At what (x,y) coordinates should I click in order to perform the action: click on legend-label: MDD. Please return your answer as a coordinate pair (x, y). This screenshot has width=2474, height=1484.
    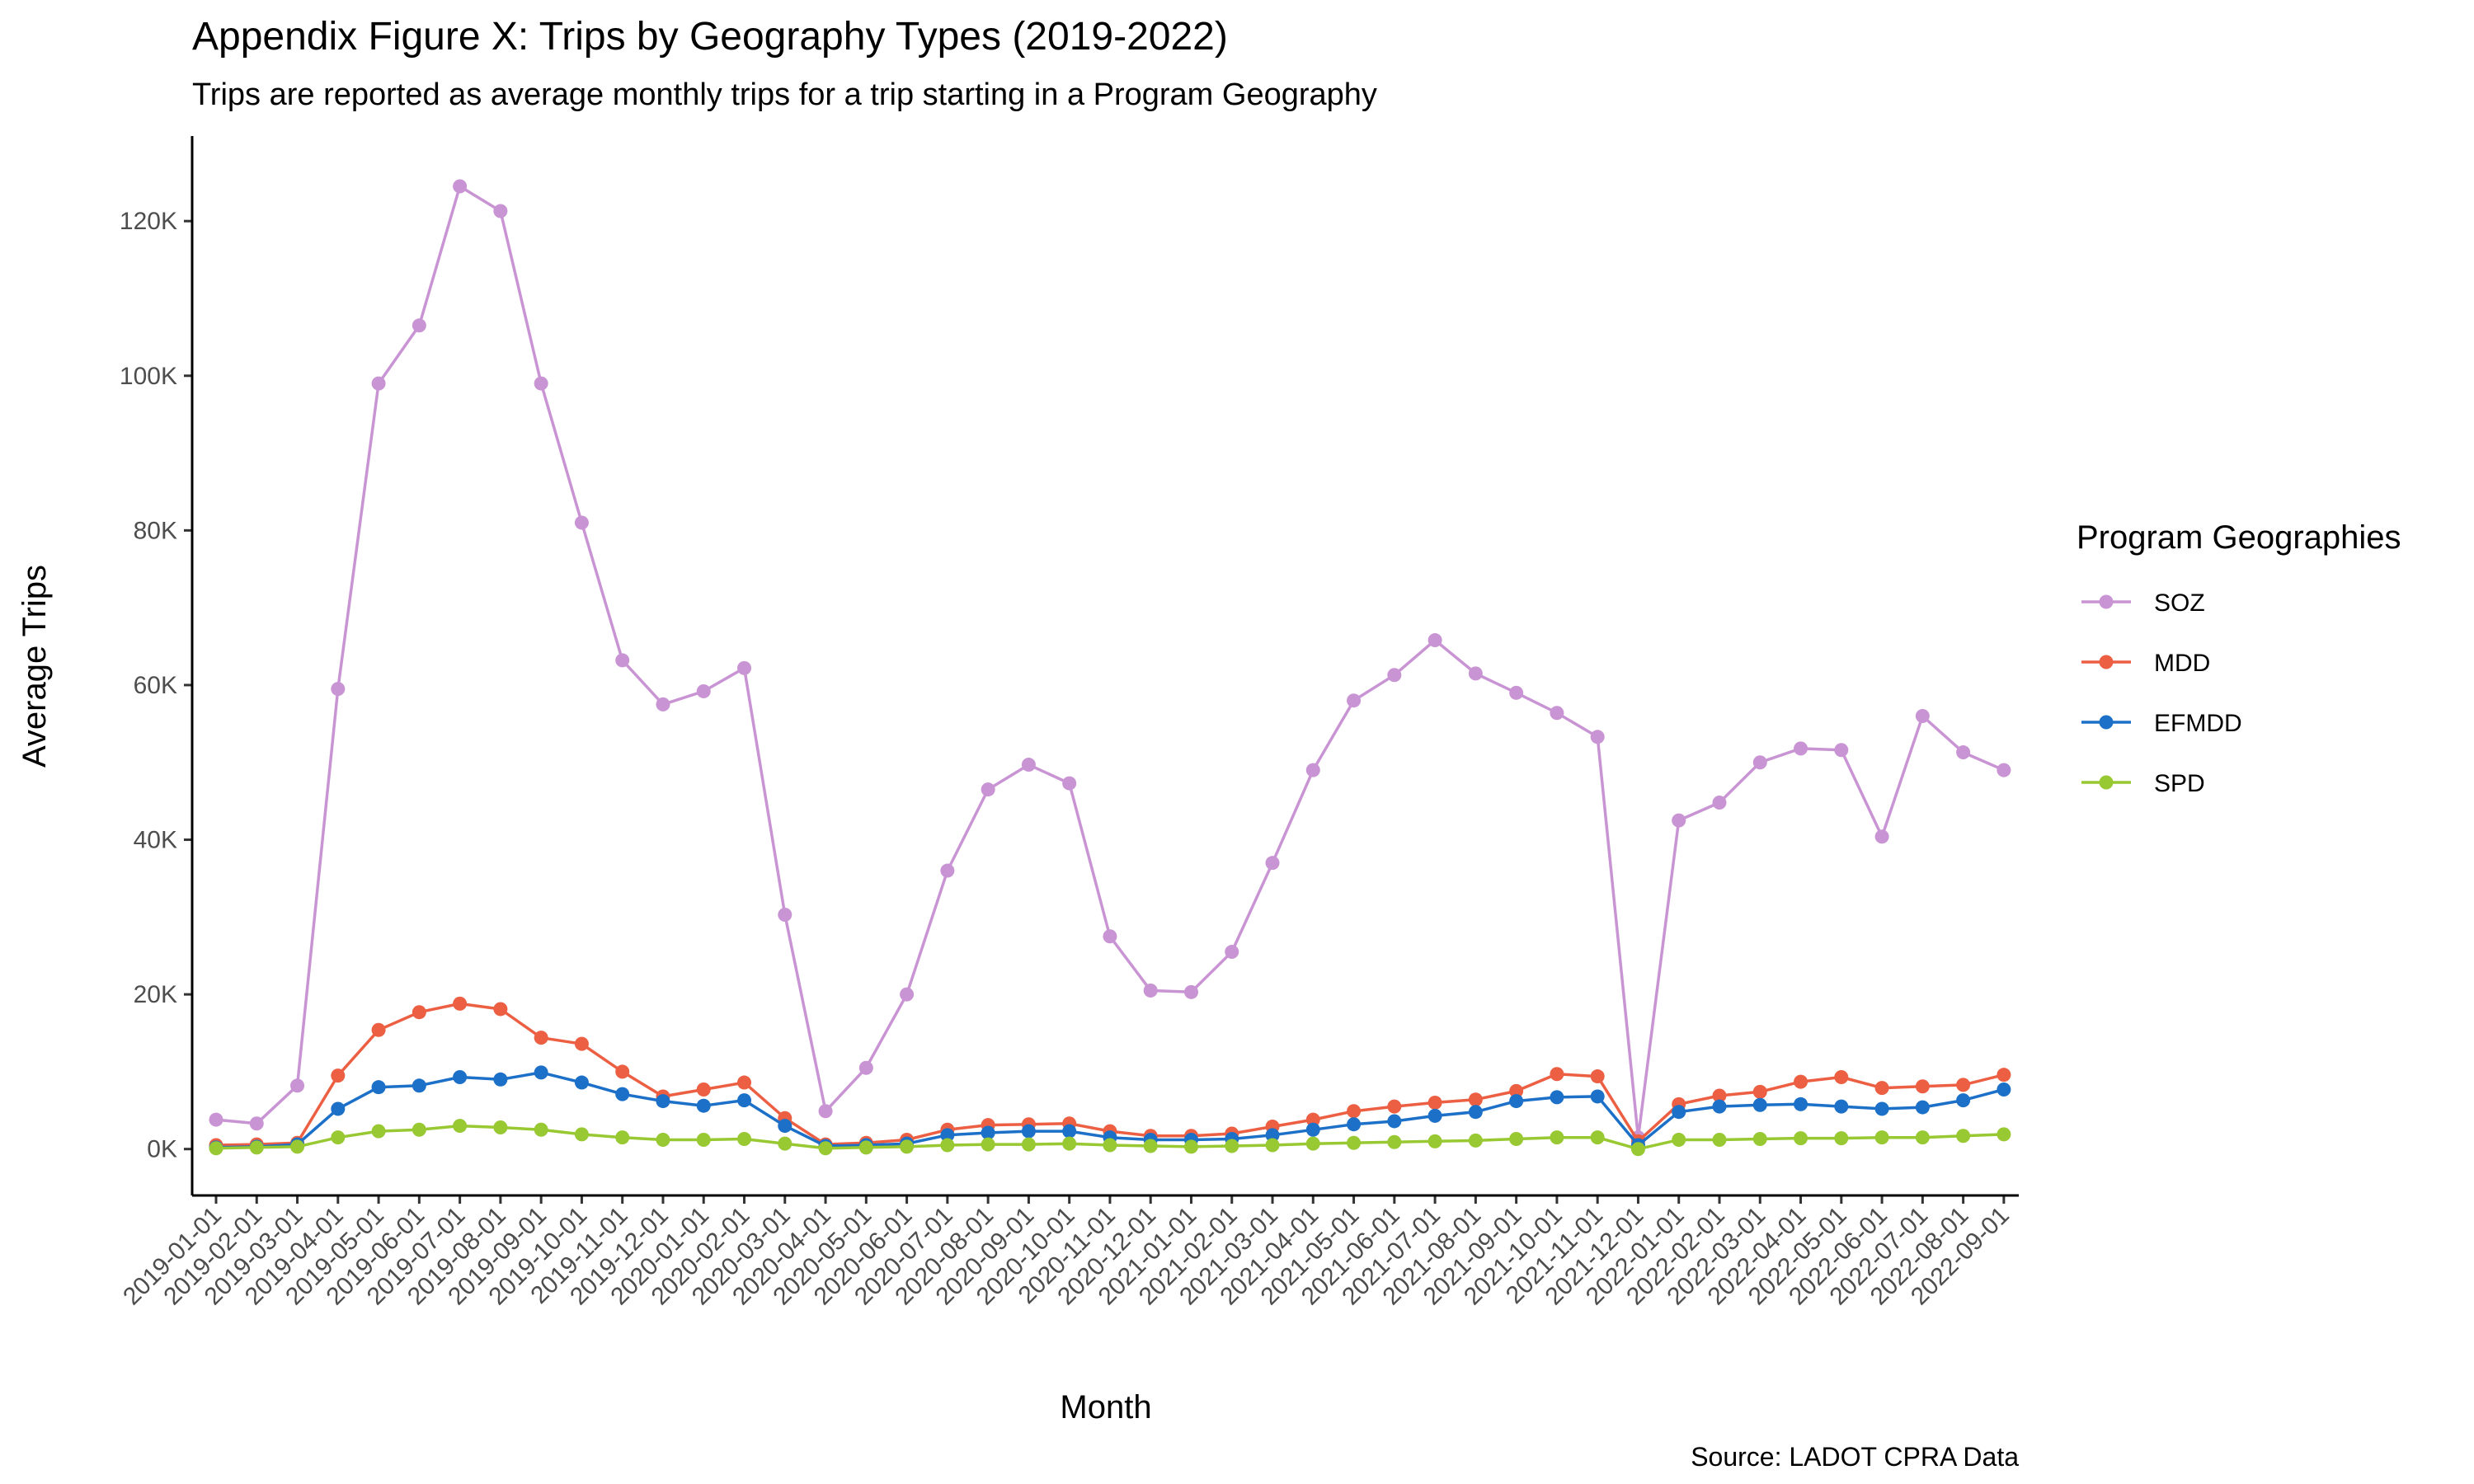
    Looking at the image, I should click on (2182, 663).